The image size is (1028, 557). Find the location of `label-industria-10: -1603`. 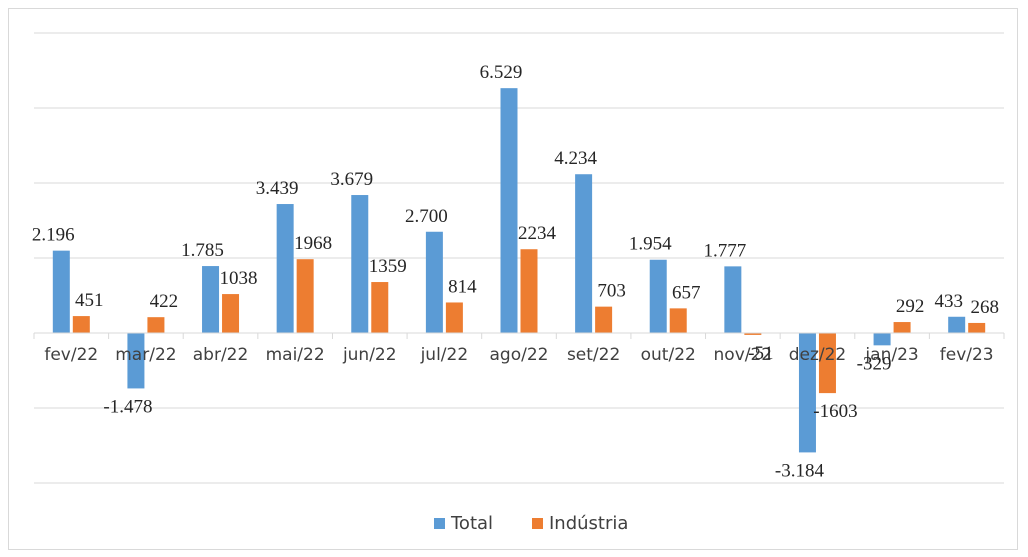

label-industria-10: -1603 is located at coordinates (835, 411).